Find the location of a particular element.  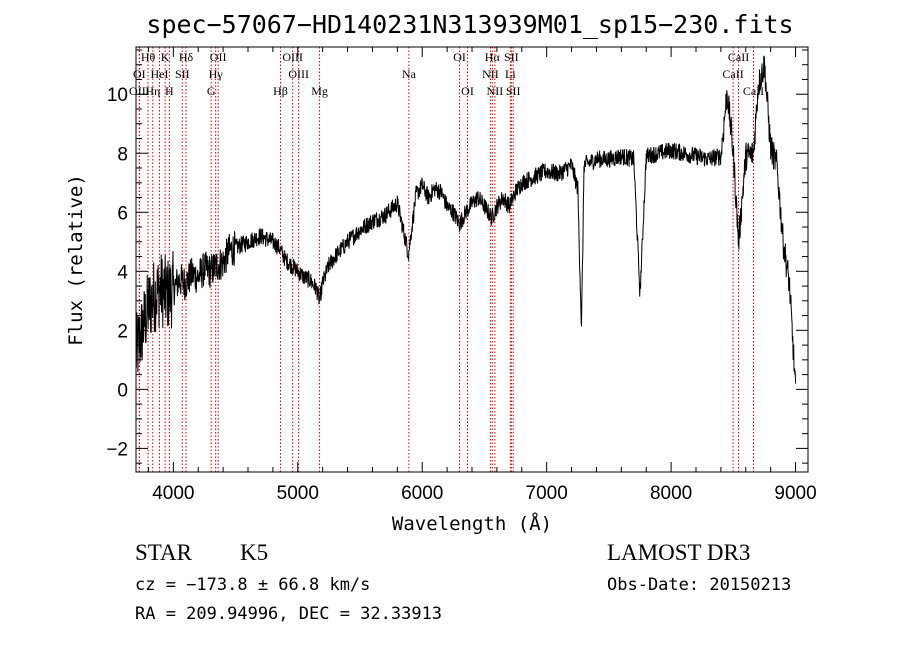

line-label: Hθ is located at coordinates (148, 57).